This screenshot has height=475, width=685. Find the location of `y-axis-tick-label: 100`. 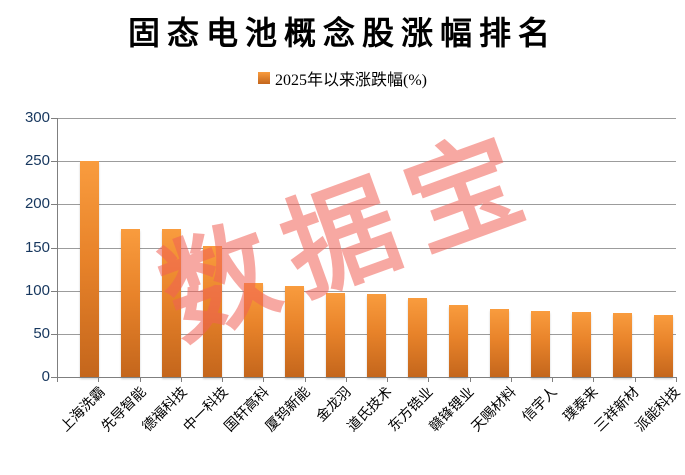

y-axis-tick-label: 100 is located at coordinates (37, 290).